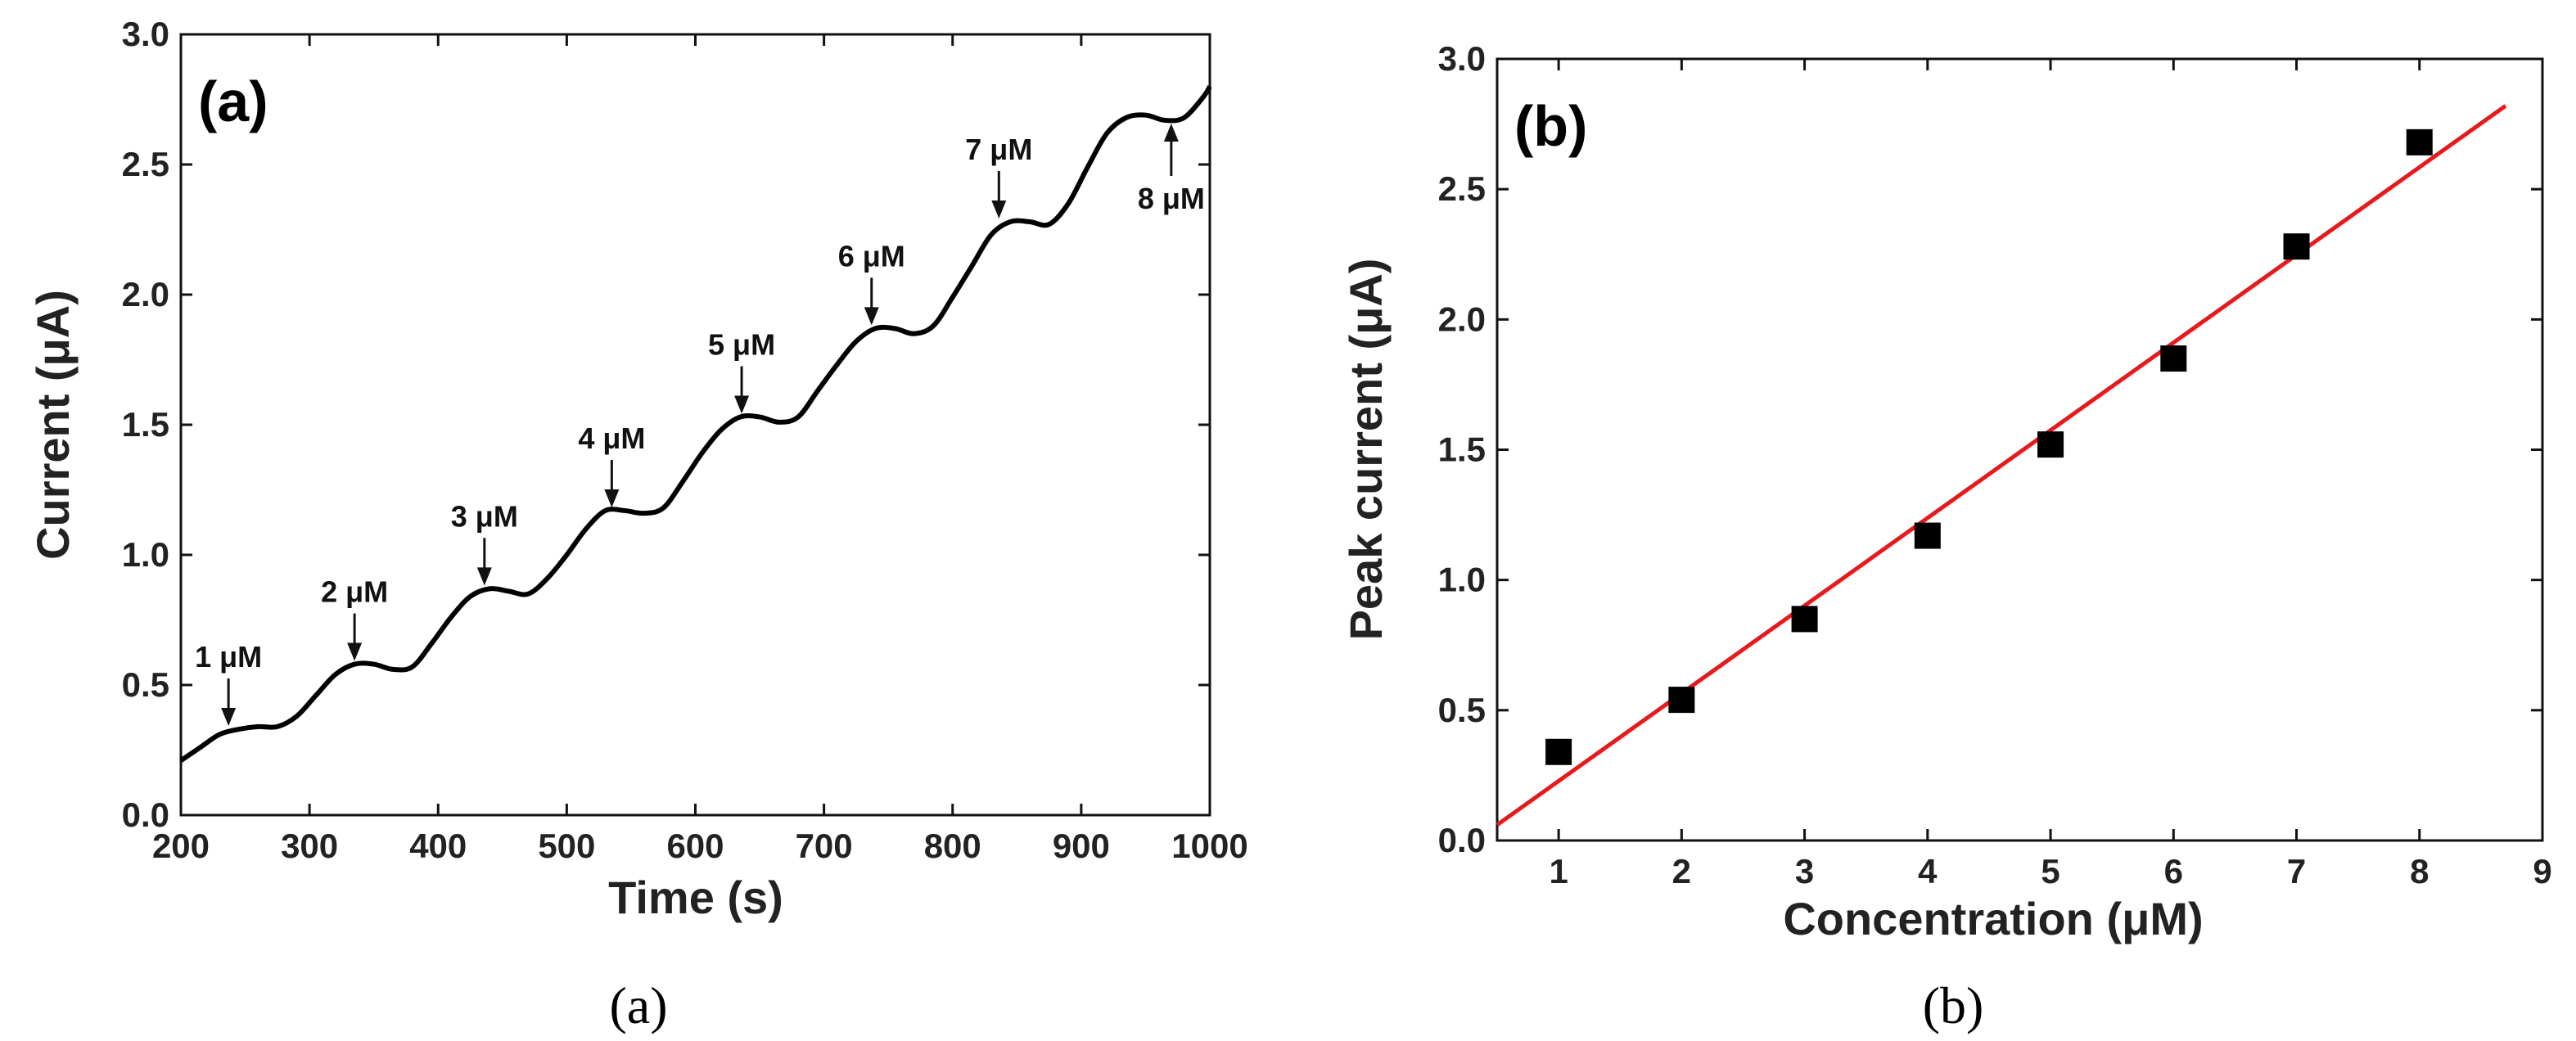 The height and width of the screenshot is (1041, 2576). I want to click on x-tick-label-a: 700, so click(824, 846).